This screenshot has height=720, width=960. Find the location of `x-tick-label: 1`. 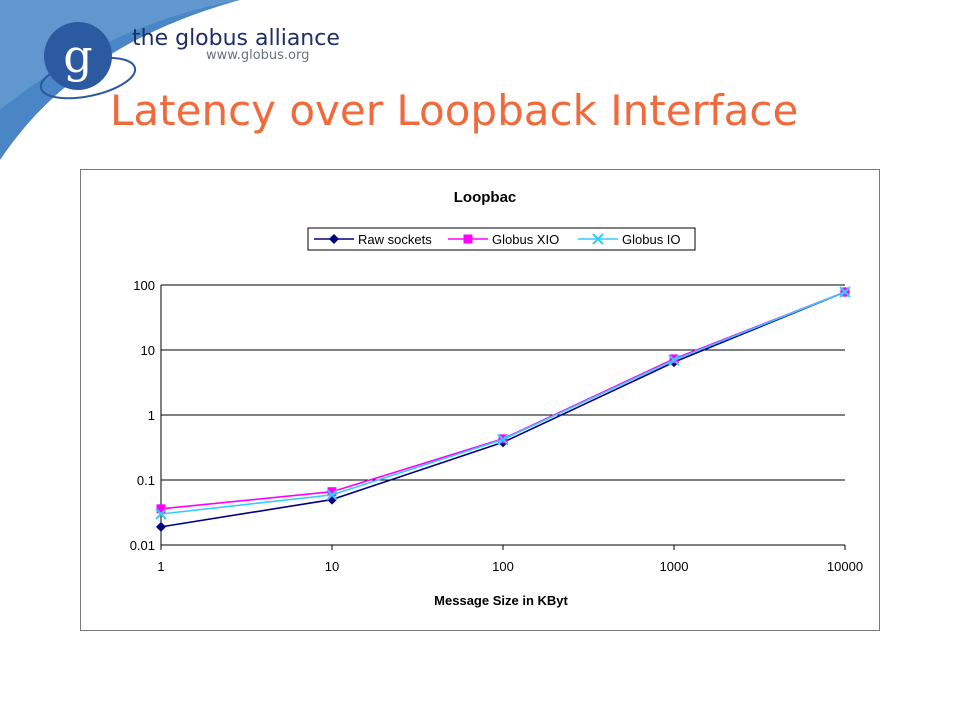

x-tick-label: 1 is located at coordinates (160, 566).